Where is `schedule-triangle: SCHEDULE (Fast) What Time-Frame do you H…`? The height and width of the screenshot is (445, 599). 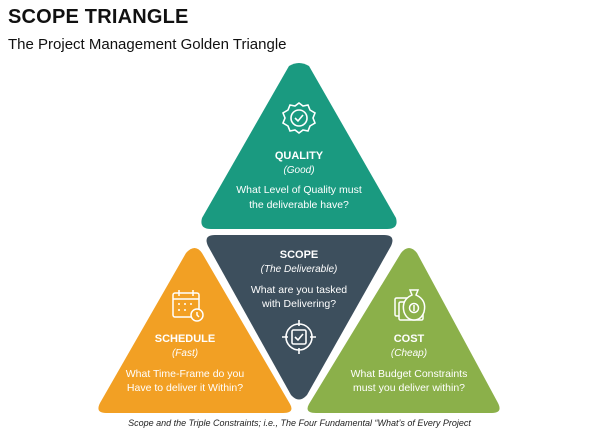
schedule-triangle: SCHEDULE (Fast) What Time-Frame do you H… is located at coordinates (195, 330).